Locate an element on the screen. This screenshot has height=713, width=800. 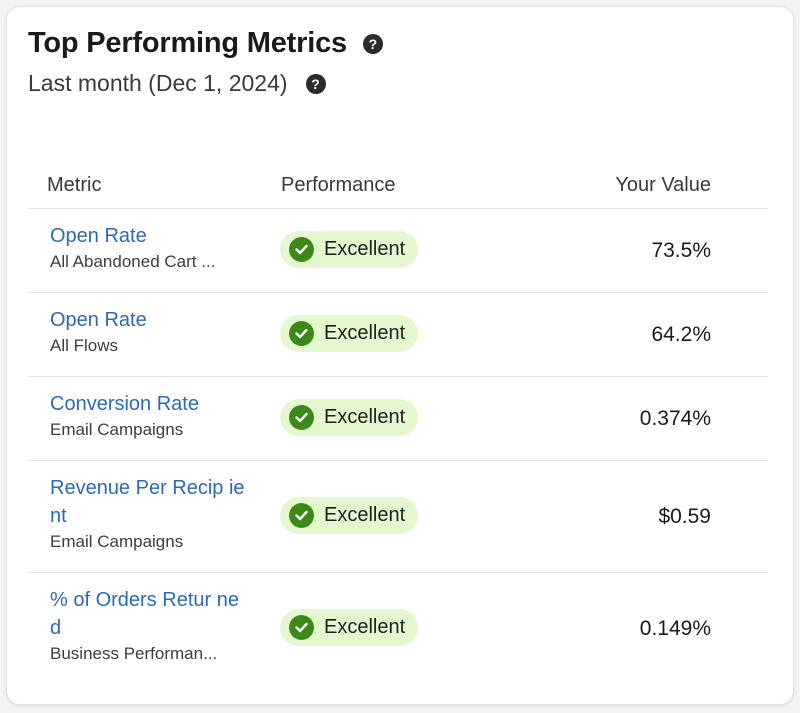
metric-link: % of Orders Retur ned is located at coordinates (144, 614).